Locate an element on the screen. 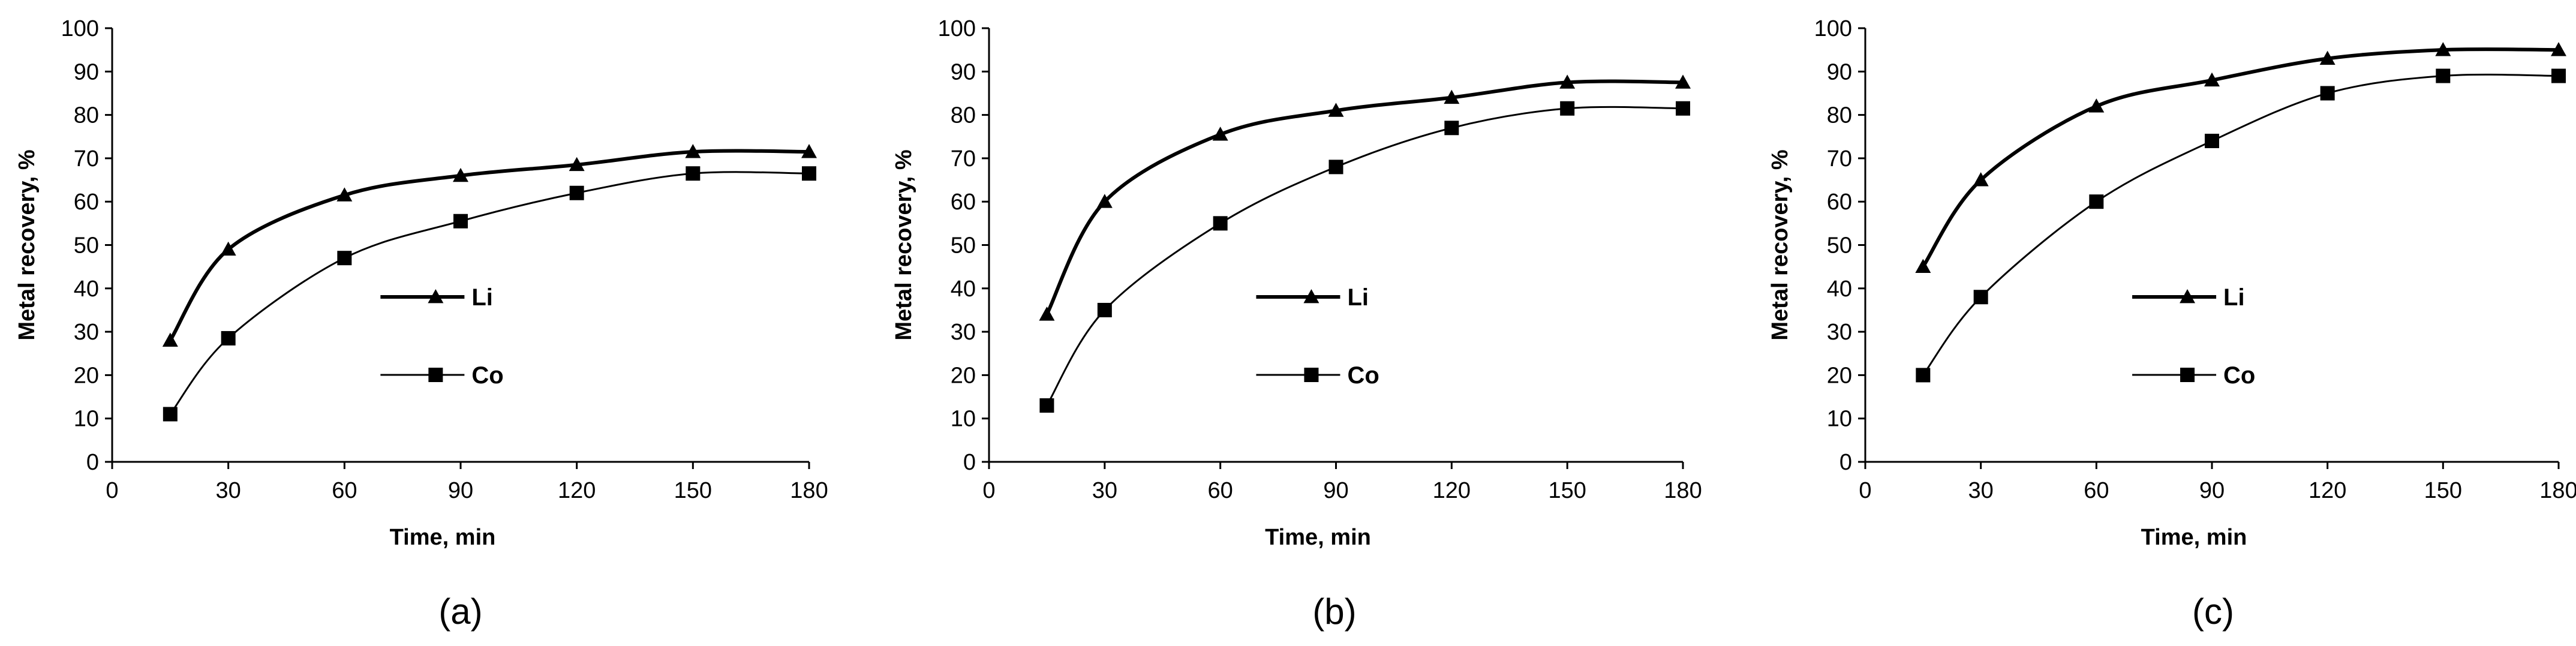 Image resolution: width=2576 pixels, height=646 pixels. panel-caption: (c) is located at coordinates (2213, 611).